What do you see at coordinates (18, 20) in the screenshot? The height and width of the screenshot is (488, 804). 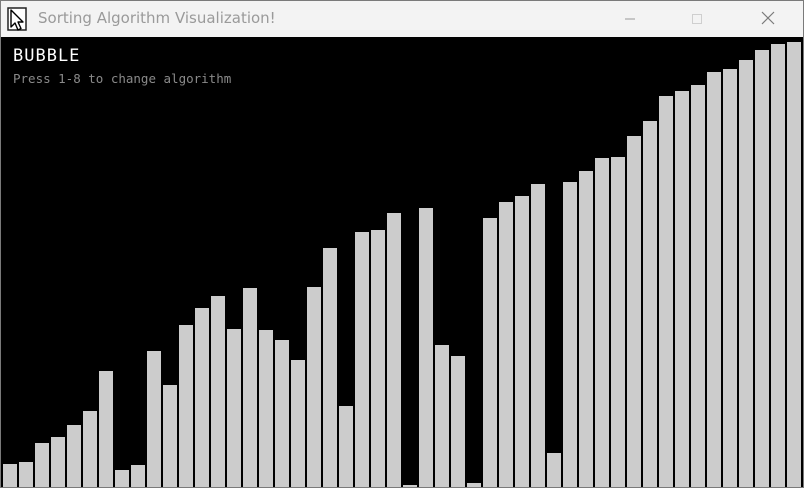 I see `cursor-app-icon` at bounding box center [18, 20].